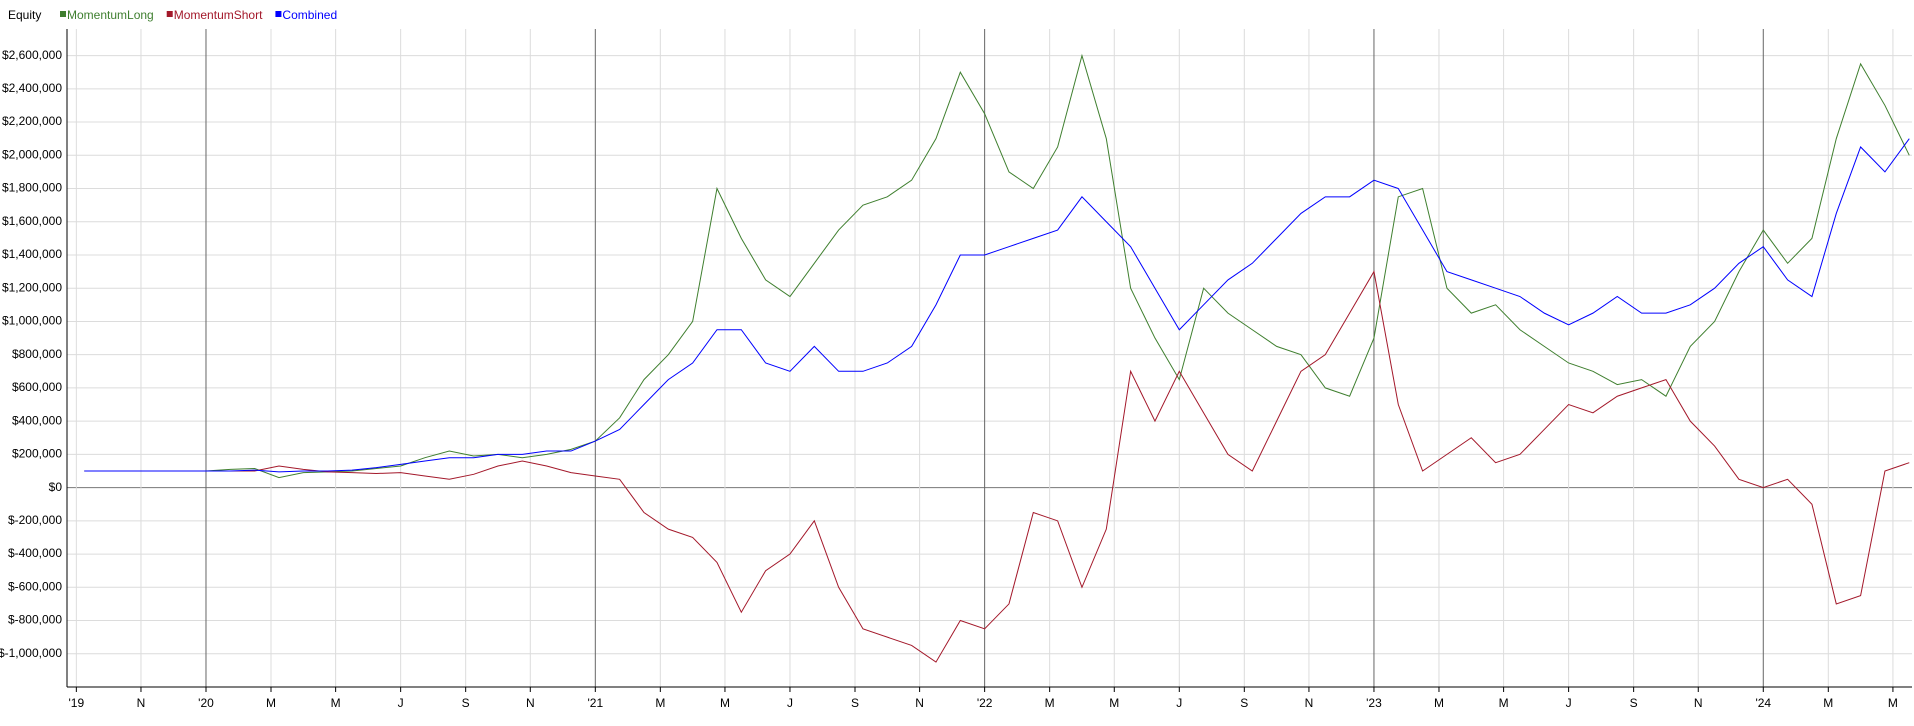 This screenshot has height=726, width=1914. I want to click on y-tick-label: $1,400,000, so click(32, 254).